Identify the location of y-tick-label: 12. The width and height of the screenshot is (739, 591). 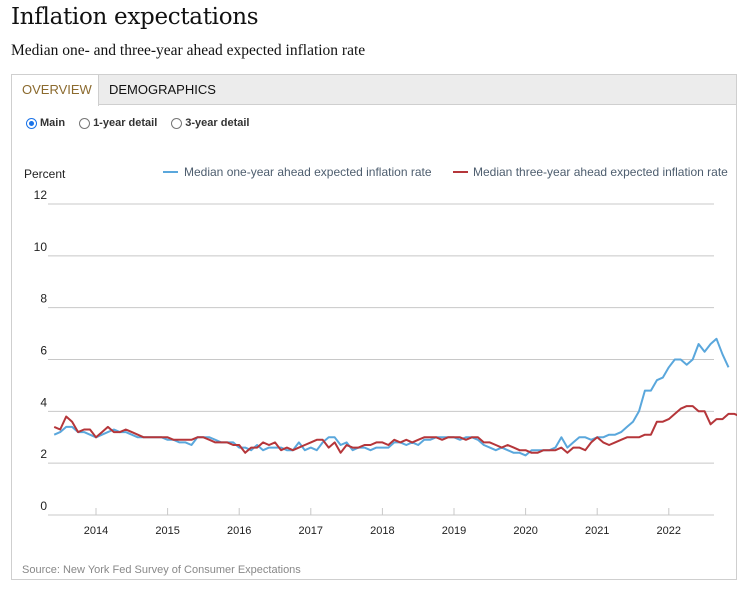
(41, 195).